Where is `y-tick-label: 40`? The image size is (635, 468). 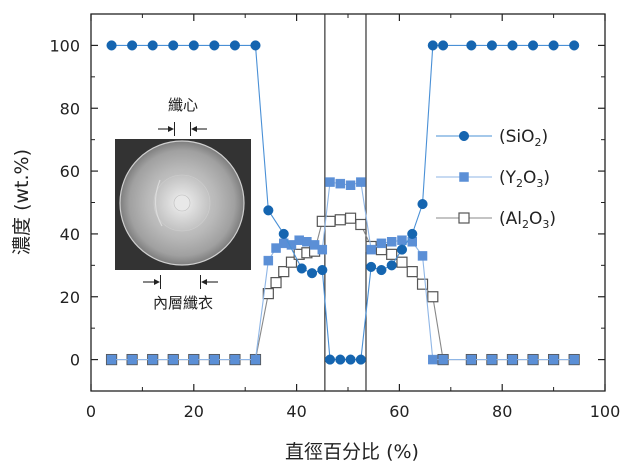
y-tick-label: 40 is located at coordinates (70, 234).